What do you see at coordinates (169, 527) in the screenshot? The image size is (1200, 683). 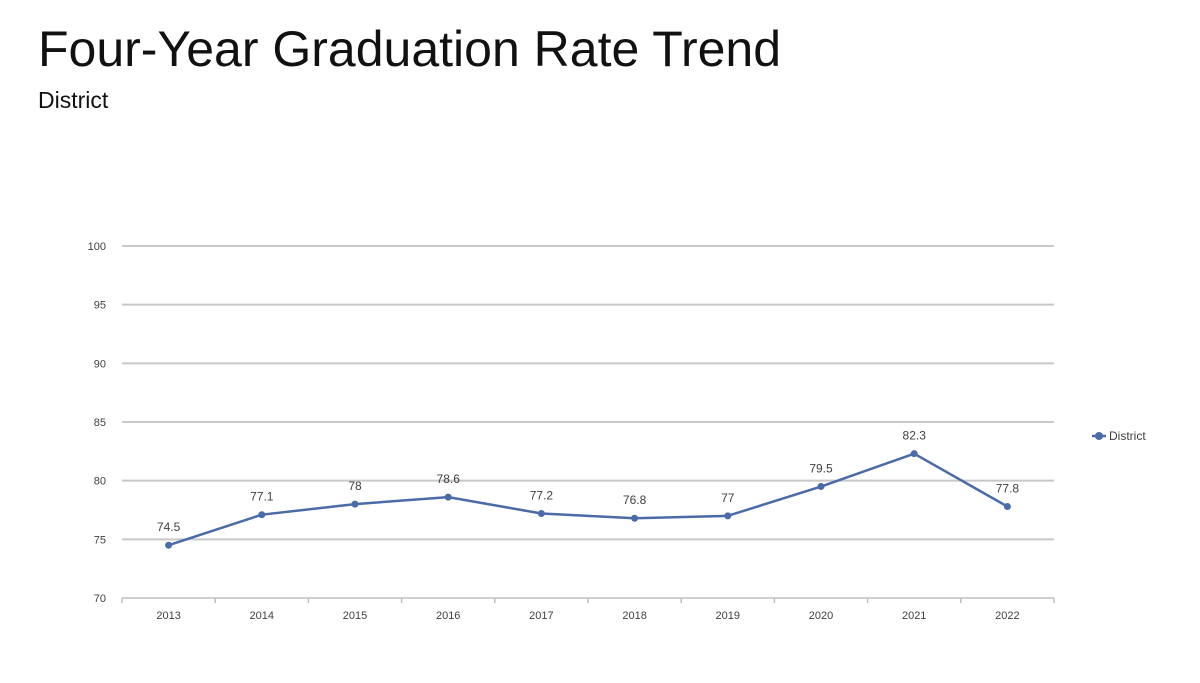 I see `data-label: 74.5` at bounding box center [169, 527].